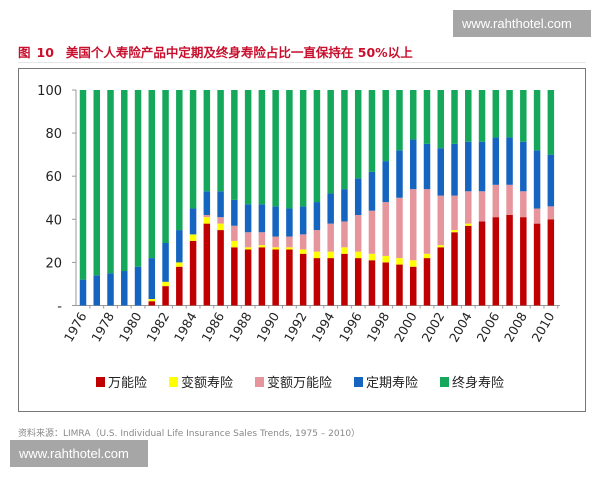 The height and width of the screenshot is (480, 600). Describe the element at coordinates (234, 212) in the screenshot. I see `bar-3-1987` at that location.